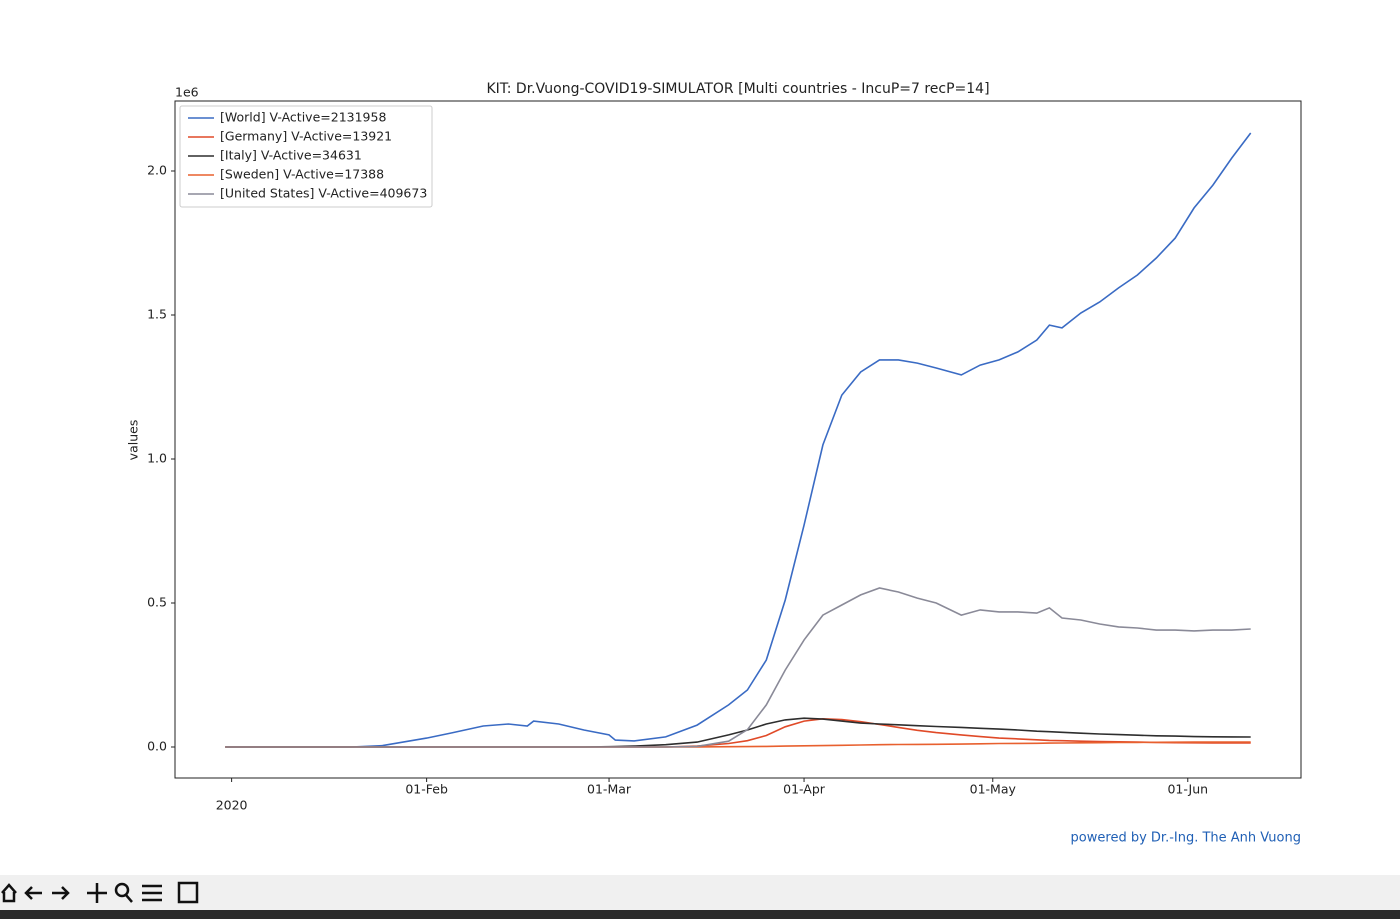 The image size is (1400, 919). Describe the element at coordinates (993, 789) in the screenshot. I see `x-tick-label: 01-May` at that location.